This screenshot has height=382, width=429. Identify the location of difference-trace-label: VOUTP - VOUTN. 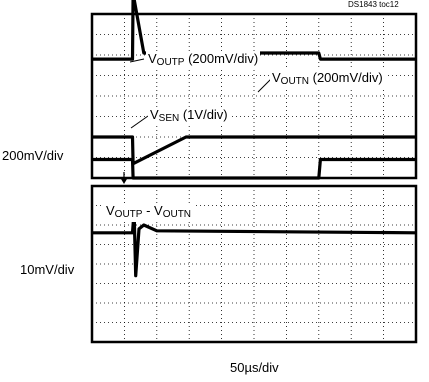
(149, 212).